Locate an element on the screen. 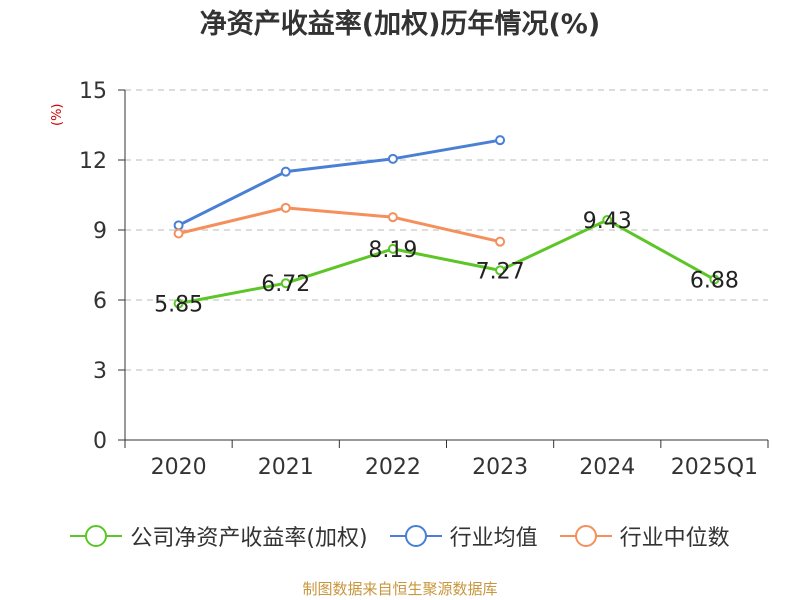  data-label-2020: 5.85 is located at coordinates (178, 305).